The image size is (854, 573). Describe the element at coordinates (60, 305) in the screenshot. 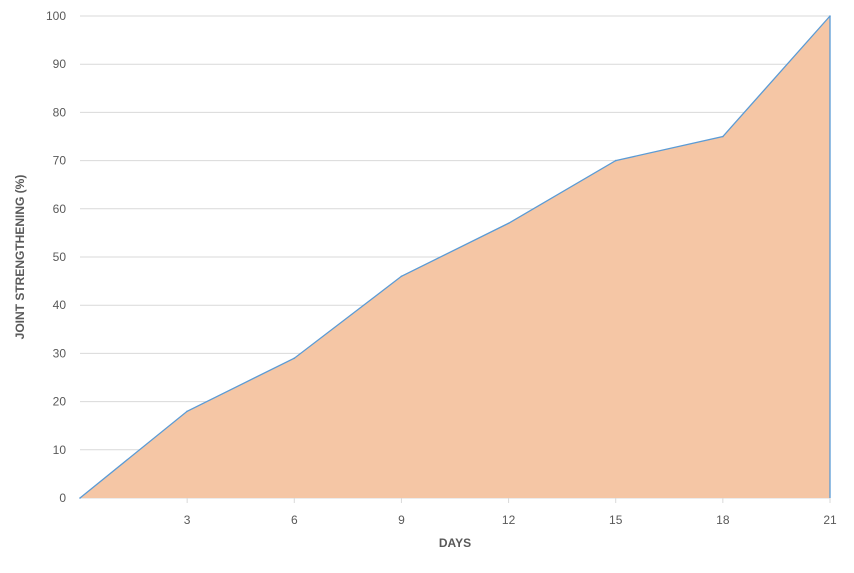

I see `y-tick-label: 40` at that location.